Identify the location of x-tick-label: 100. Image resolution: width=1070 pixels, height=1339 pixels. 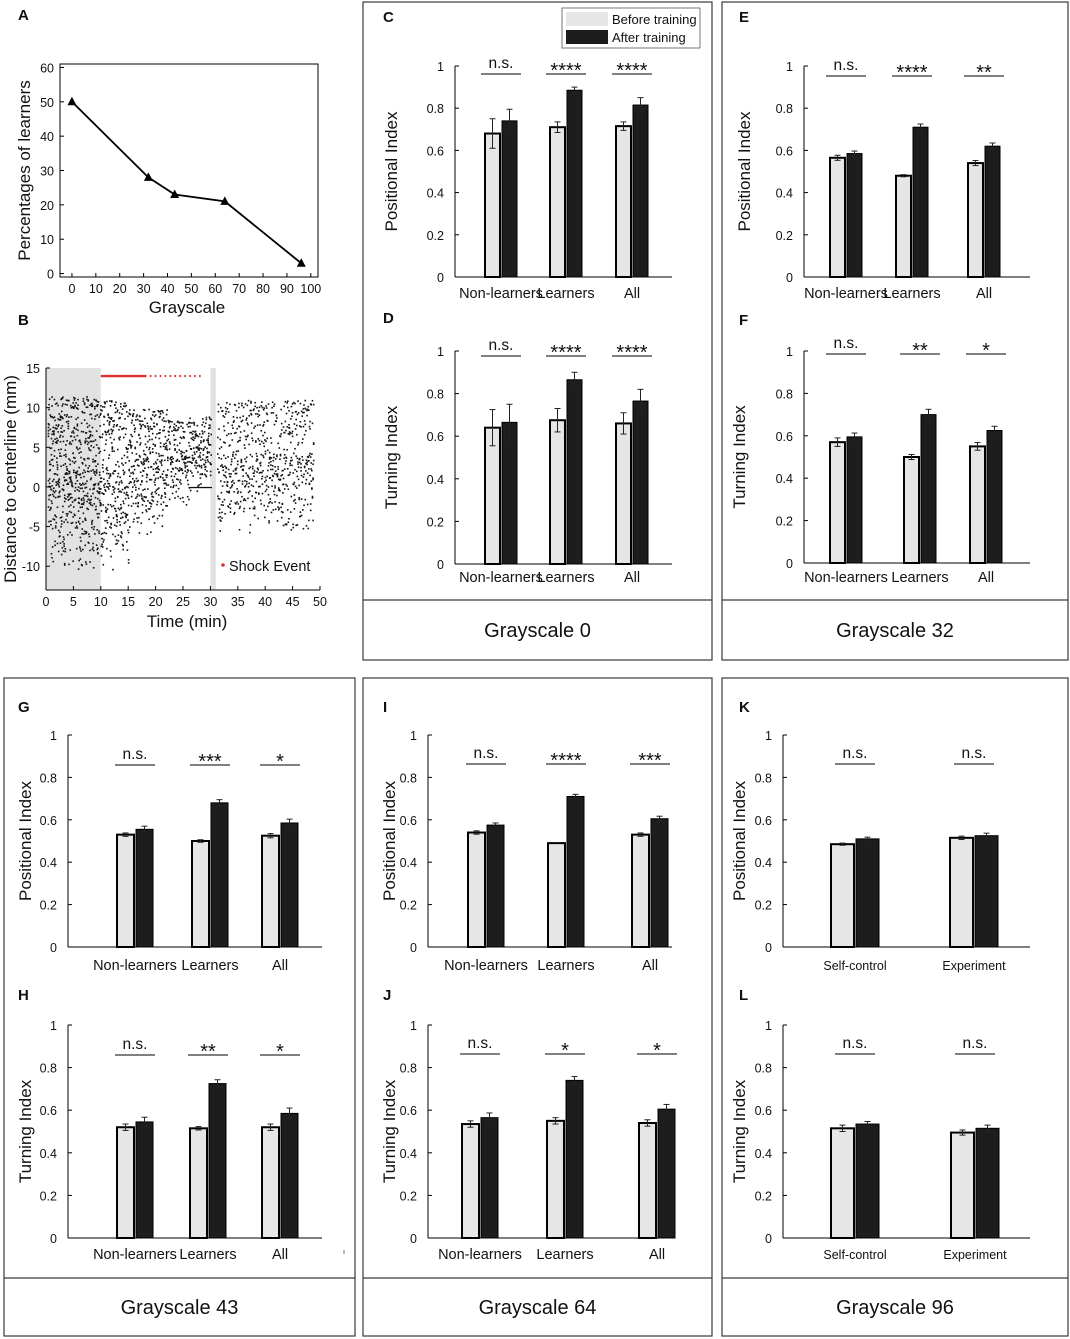
(310, 289).